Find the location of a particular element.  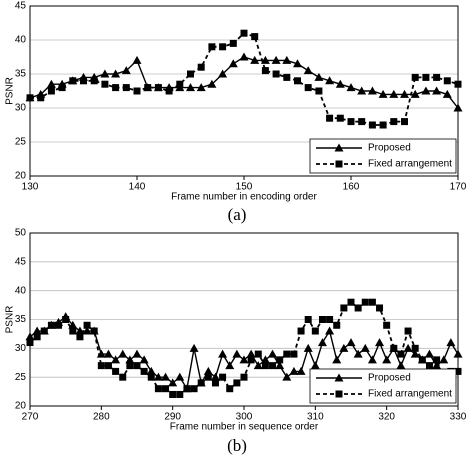

legend-box is located at coordinates (383, 386).